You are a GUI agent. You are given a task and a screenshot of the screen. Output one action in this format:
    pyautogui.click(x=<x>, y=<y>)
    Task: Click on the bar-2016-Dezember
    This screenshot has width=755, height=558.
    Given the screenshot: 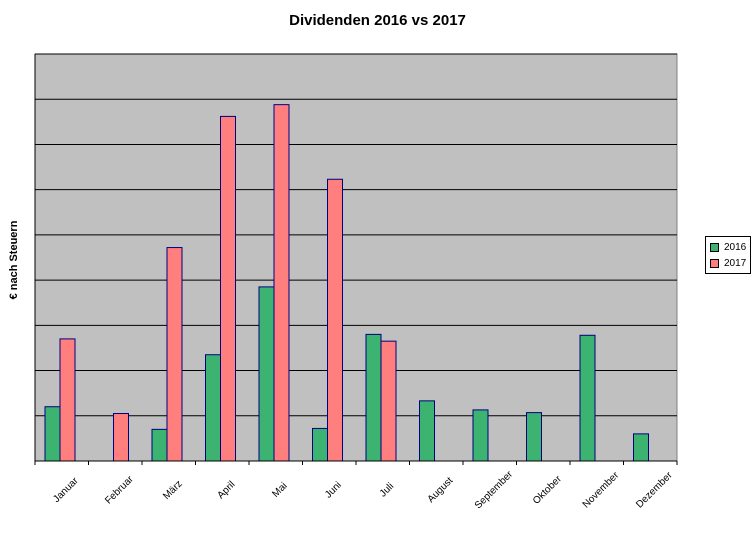 What is the action you would take?
    pyautogui.click(x=641, y=447)
    